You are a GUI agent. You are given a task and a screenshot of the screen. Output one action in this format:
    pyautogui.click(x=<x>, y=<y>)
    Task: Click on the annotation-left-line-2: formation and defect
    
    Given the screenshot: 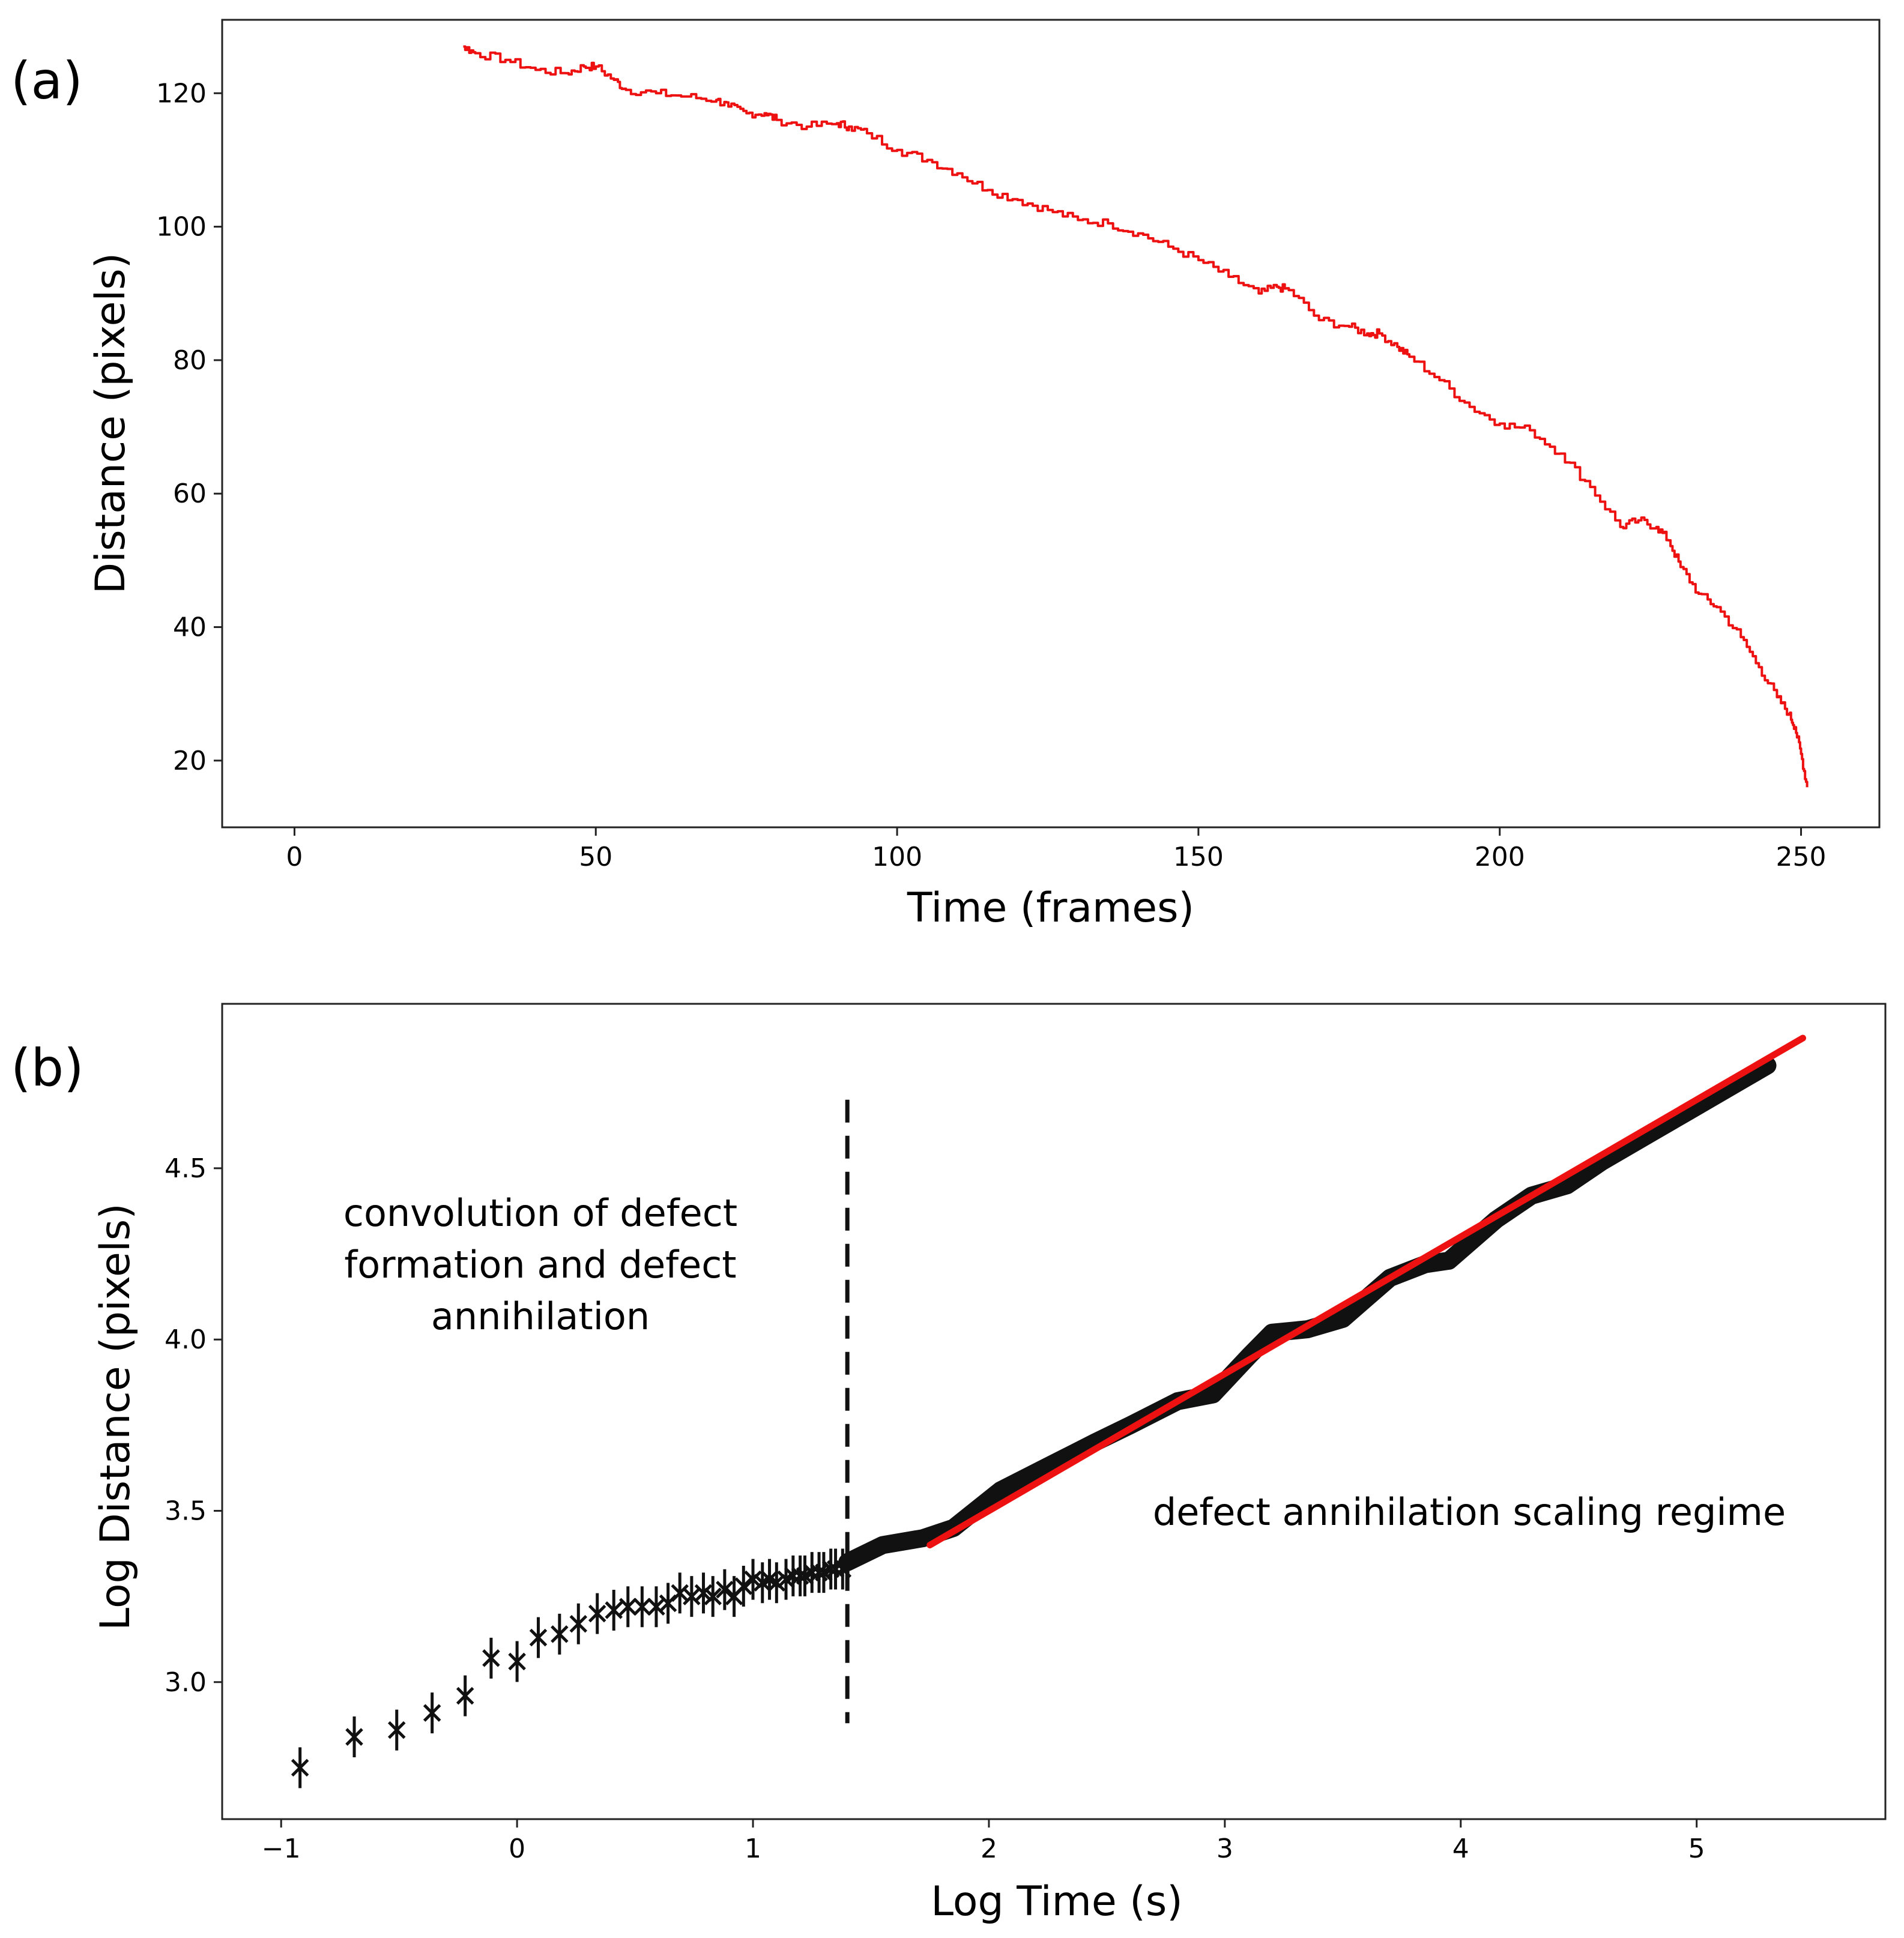 What is the action you would take?
    pyautogui.click(x=540, y=1265)
    